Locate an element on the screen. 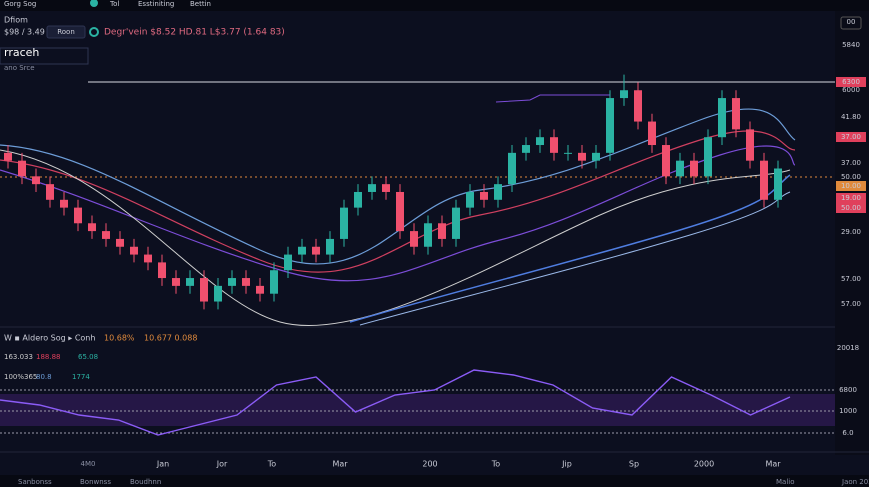 This screenshot has width=869, height=487. footer-item: Boudhnn is located at coordinates (145, 482).